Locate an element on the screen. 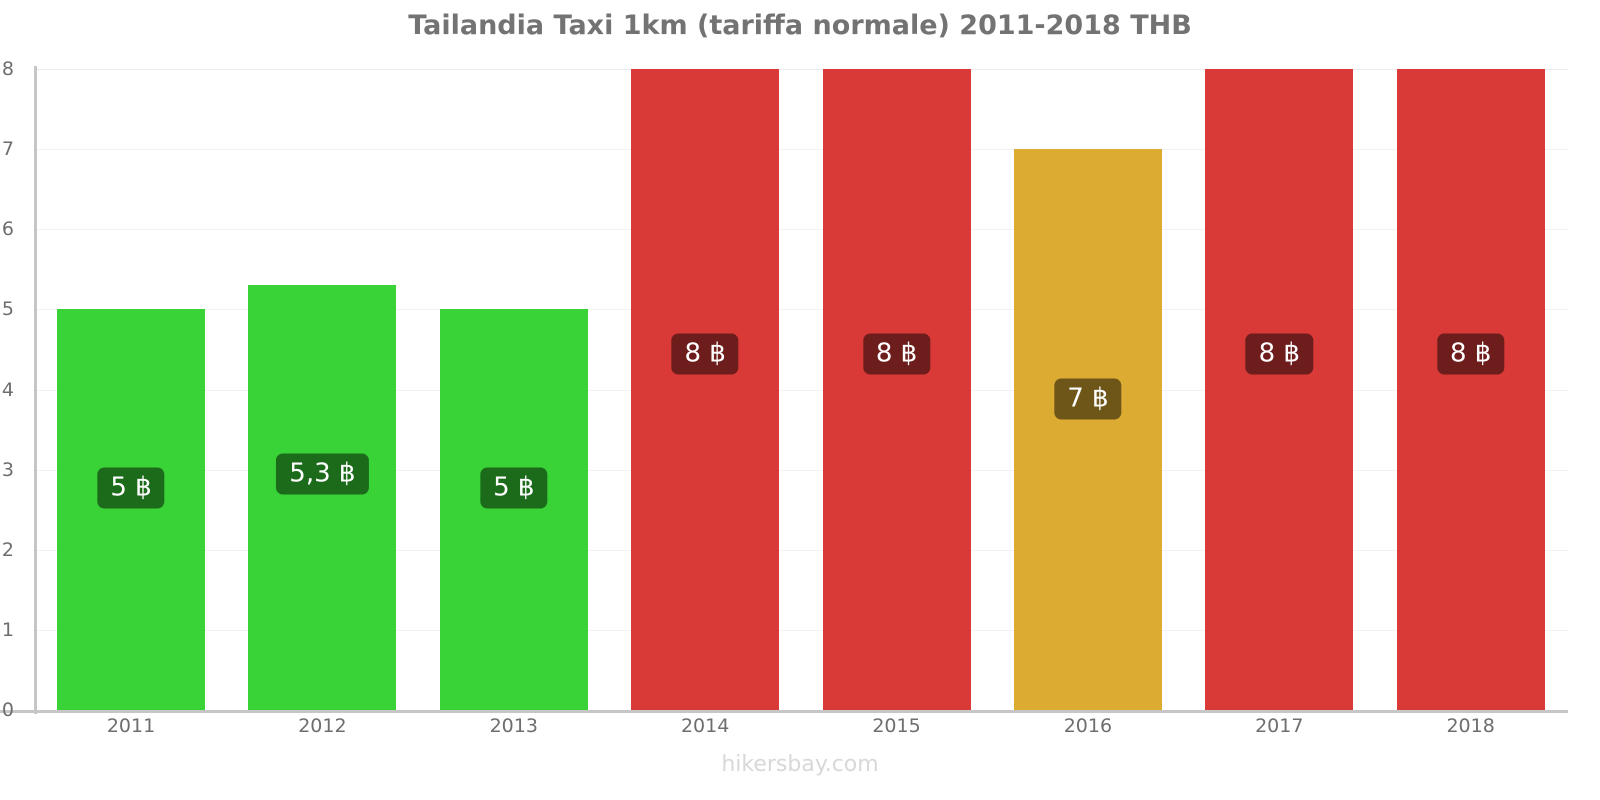  footer-watermark: hikersbay.com is located at coordinates (800, 764).